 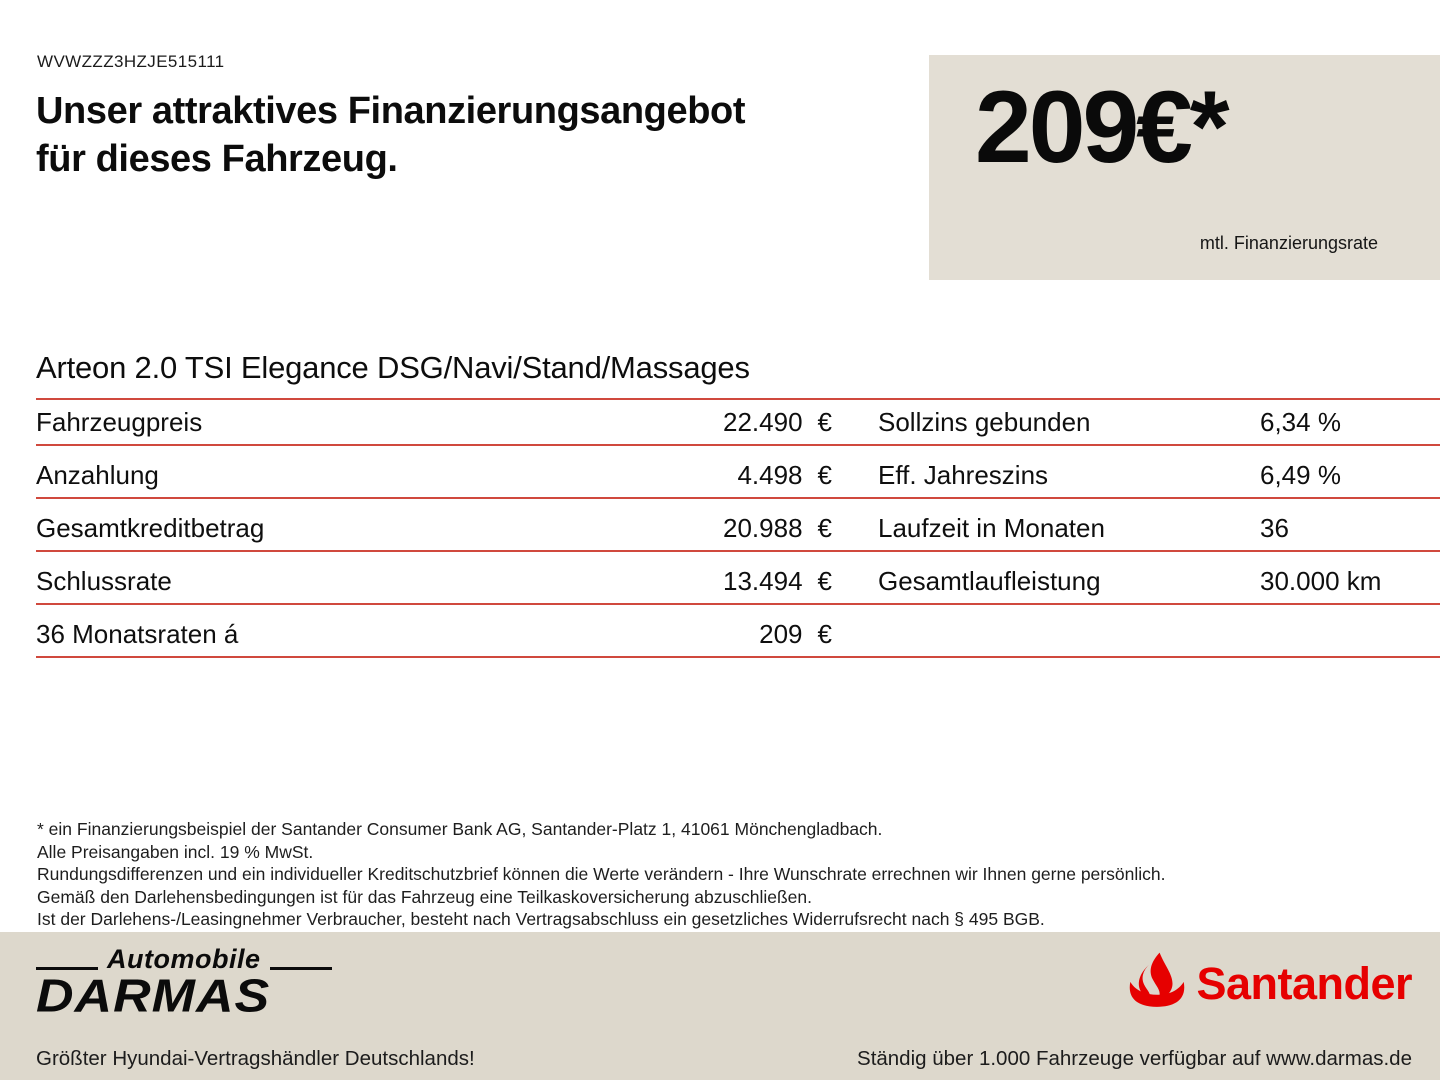 I want to click on disclaimer-line: Alle Preisangaben incl. 19 % MwSt., so click(x=175, y=851).